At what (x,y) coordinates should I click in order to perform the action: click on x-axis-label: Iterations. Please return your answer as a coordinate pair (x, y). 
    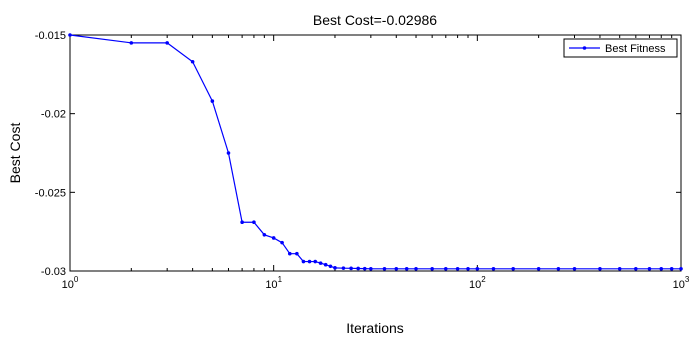
    Looking at the image, I should click on (375, 328).